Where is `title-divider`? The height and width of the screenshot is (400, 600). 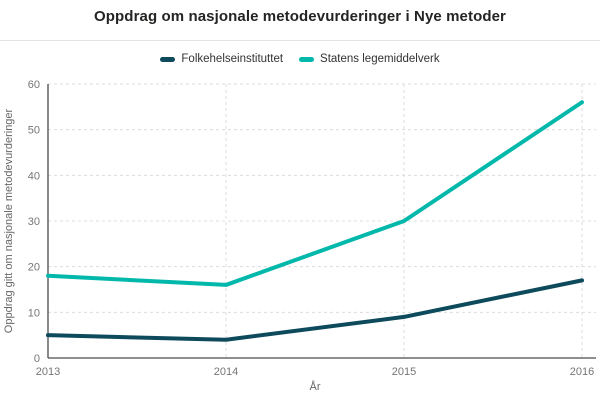 title-divider is located at coordinates (300, 40).